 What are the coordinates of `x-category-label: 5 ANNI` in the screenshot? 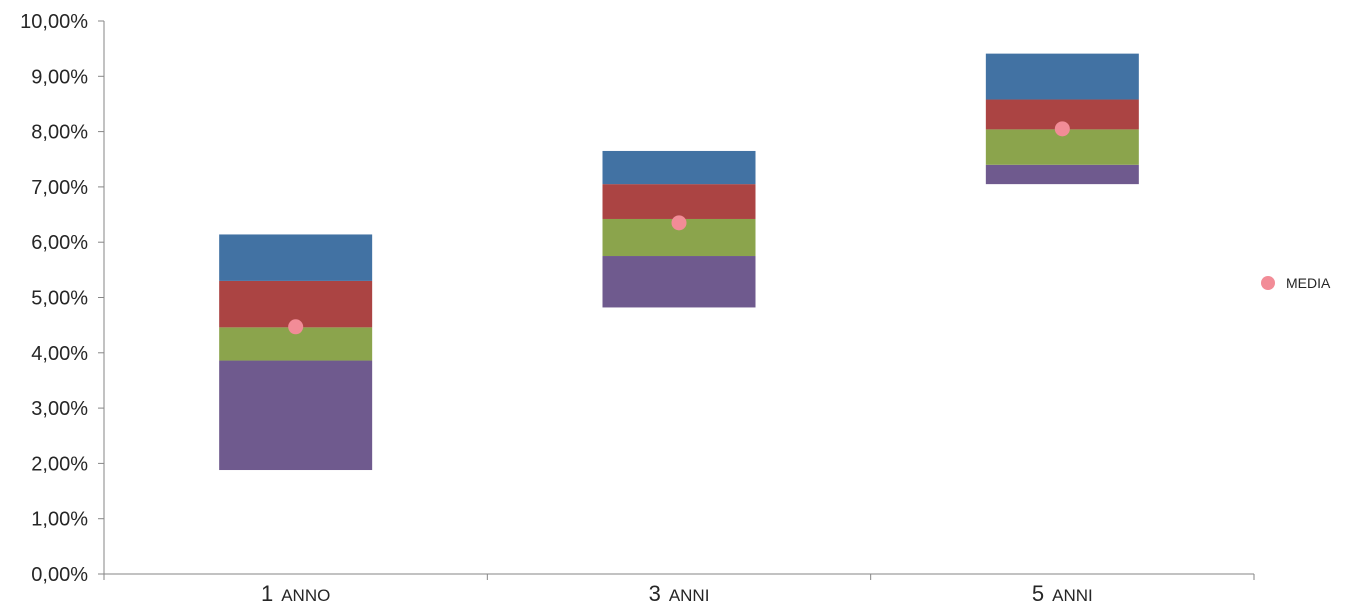 It's located at (1062, 593).